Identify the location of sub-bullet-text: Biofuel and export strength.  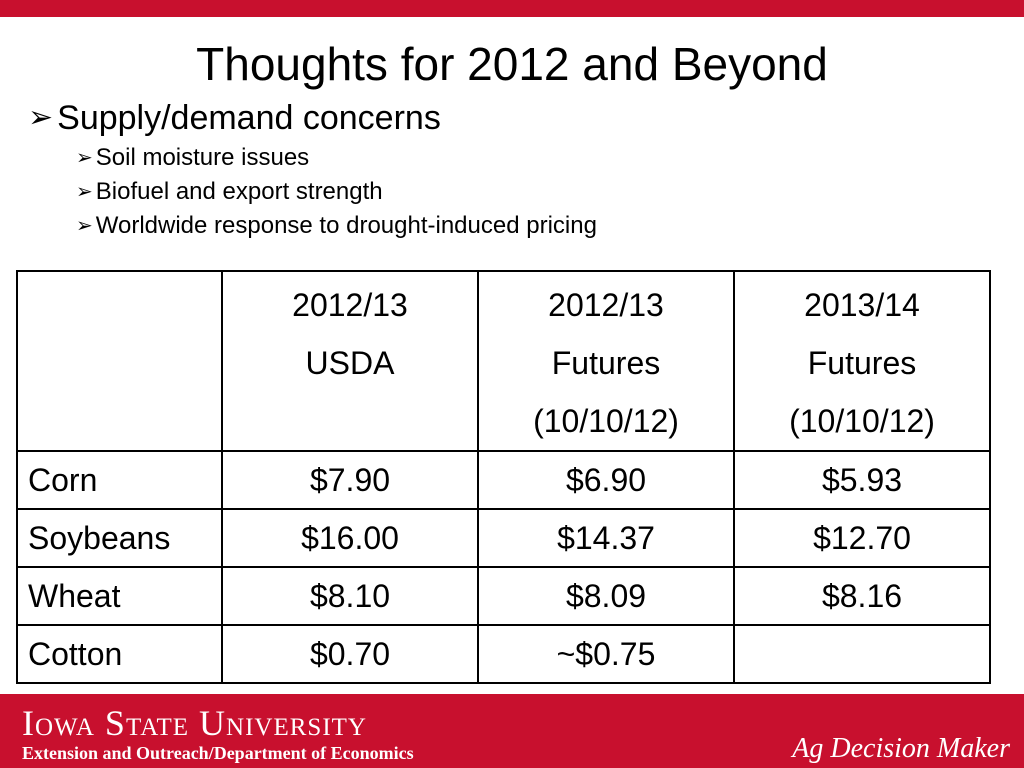
(239, 191).